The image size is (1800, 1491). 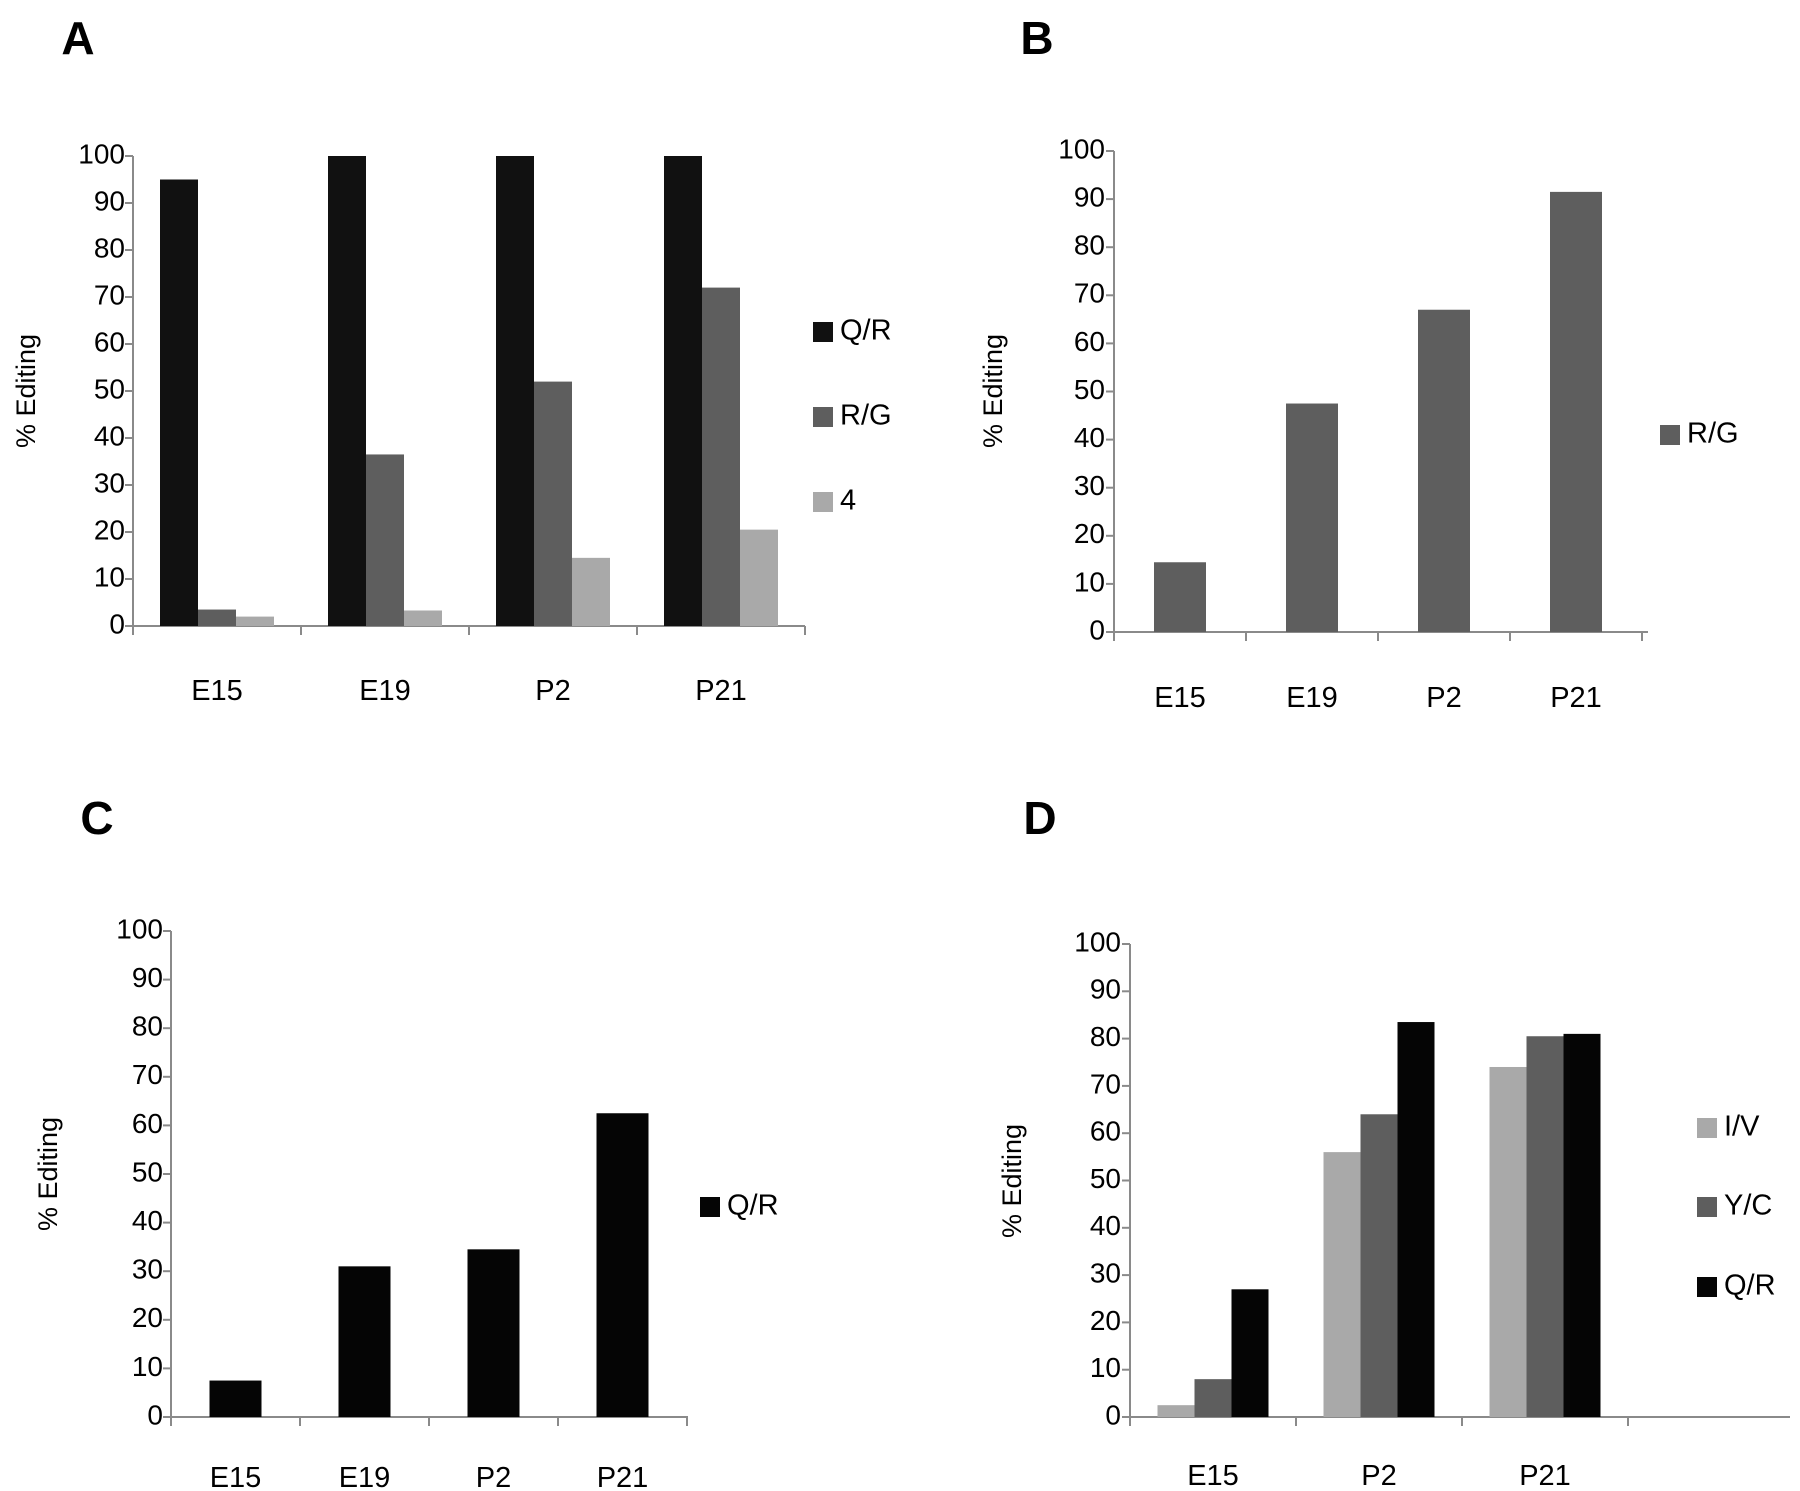 What do you see at coordinates (1416, 1219) in the screenshot?
I see `panel-d-bar-qr-p2` at bounding box center [1416, 1219].